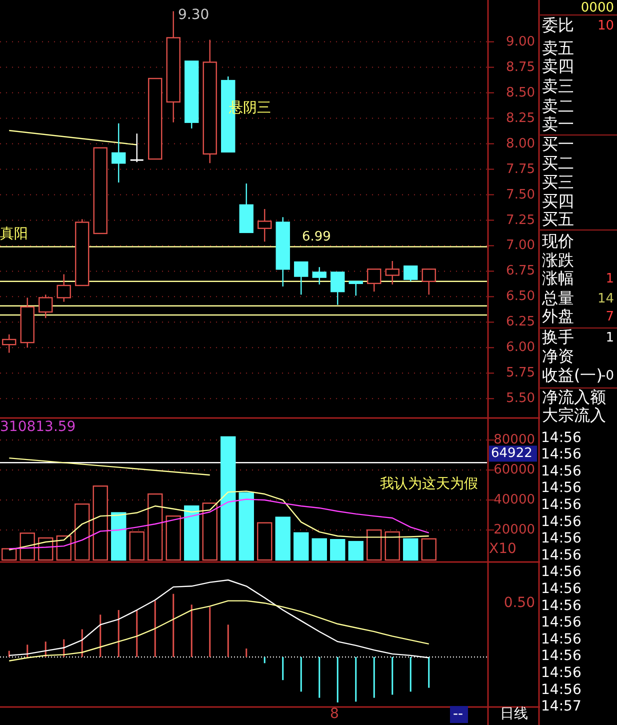 Image resolution: width=617 pixels, height=725 pixels. I want to click on annotation: 真阳, so click(14, 234).